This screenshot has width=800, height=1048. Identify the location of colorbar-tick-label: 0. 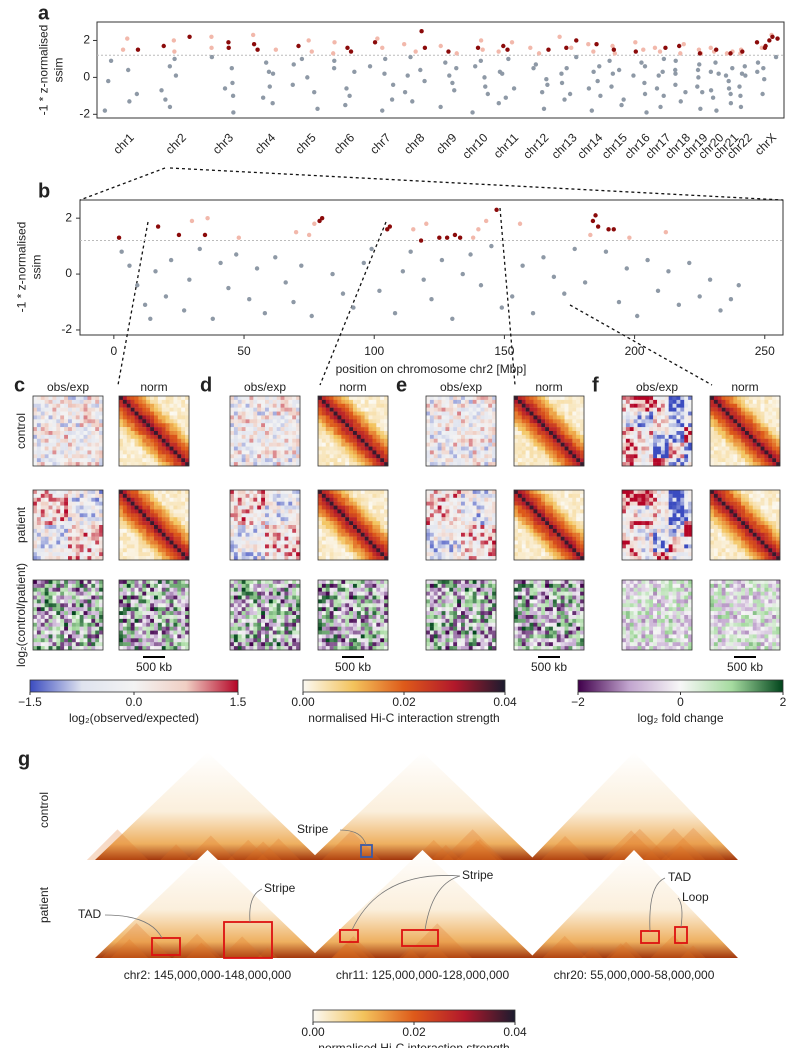
(680, 702).